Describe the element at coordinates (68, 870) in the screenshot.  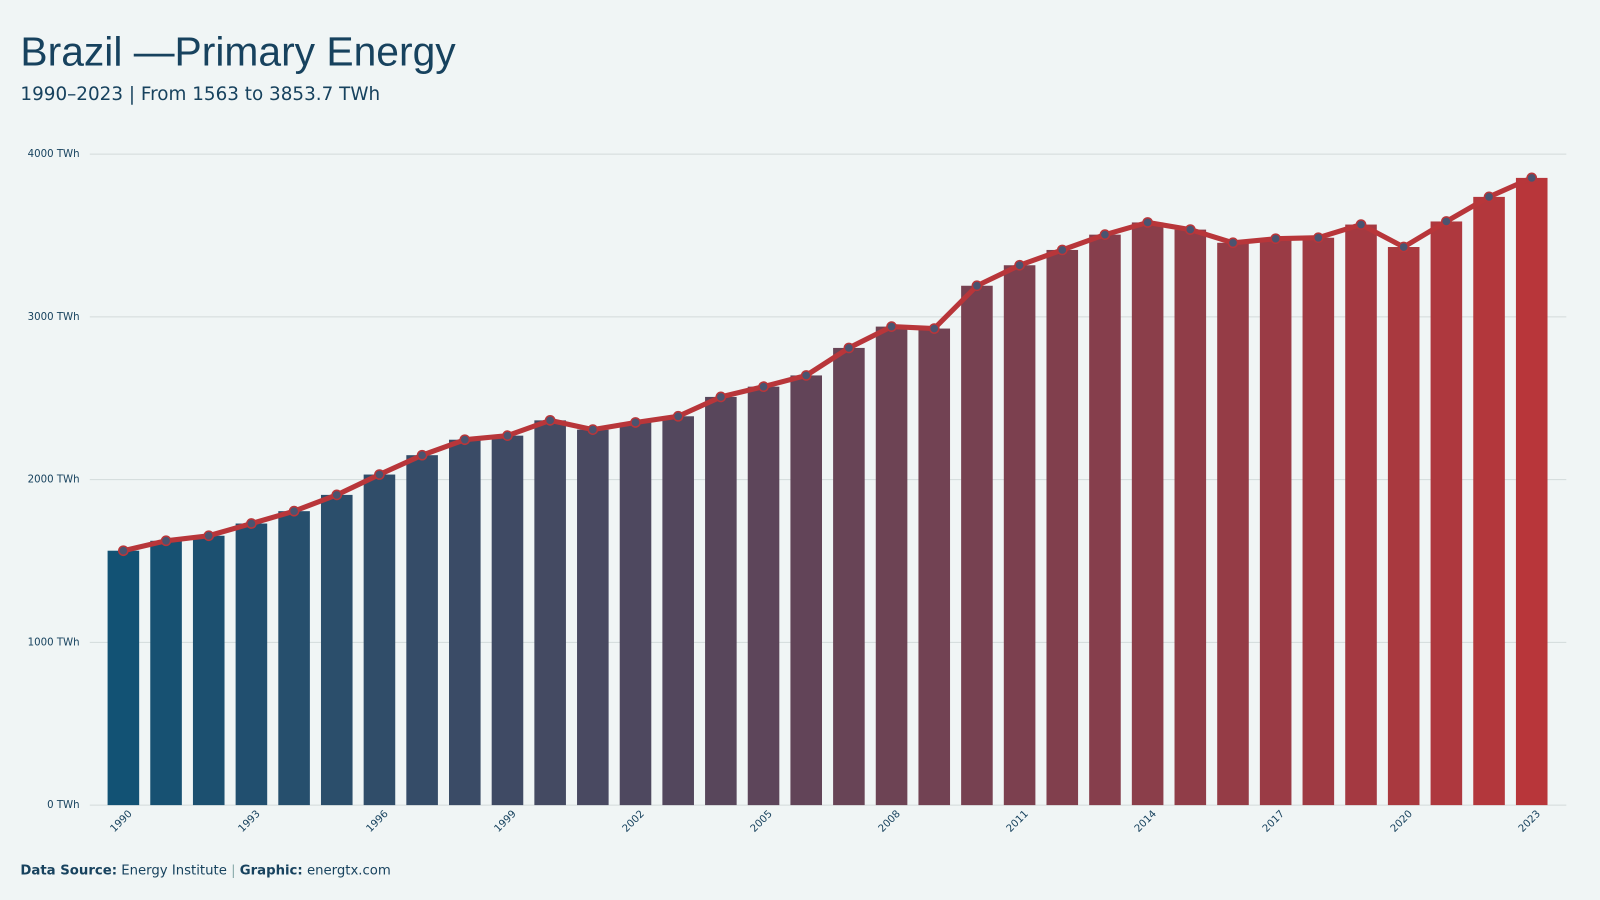
I see `source-label: Data Source:` at that location.